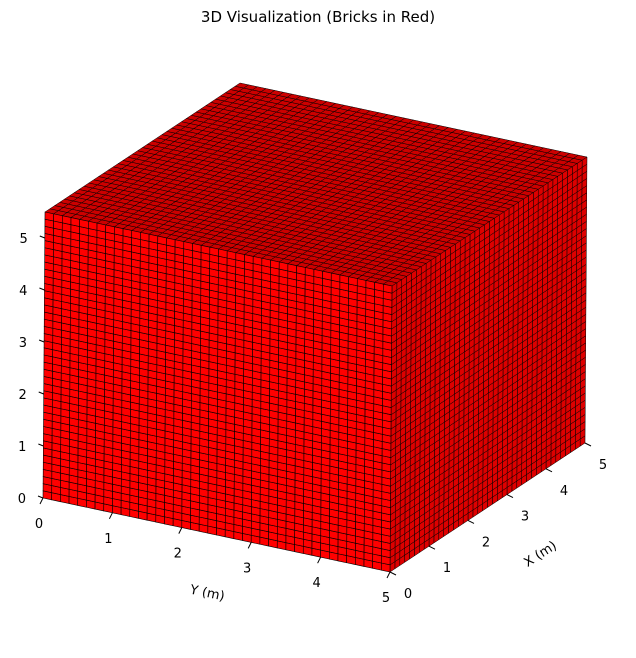 This screenshot has width=636, height=658. Describe the element at coordinates (603, 465) in the screenshot. I see `x-tick-label: 5` at that location.